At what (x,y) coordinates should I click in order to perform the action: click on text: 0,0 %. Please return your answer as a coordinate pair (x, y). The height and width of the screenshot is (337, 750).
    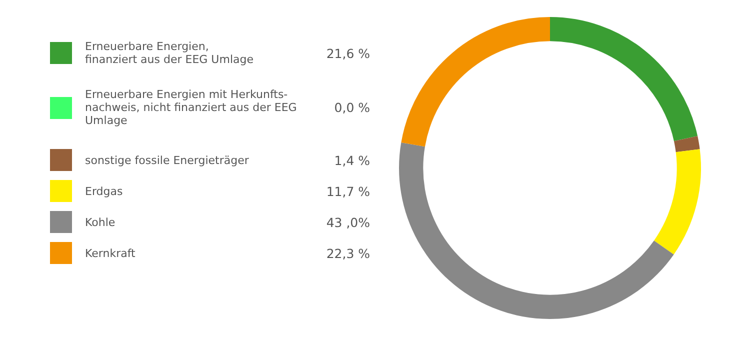
    Looking at the image, I should click on (352, 107).